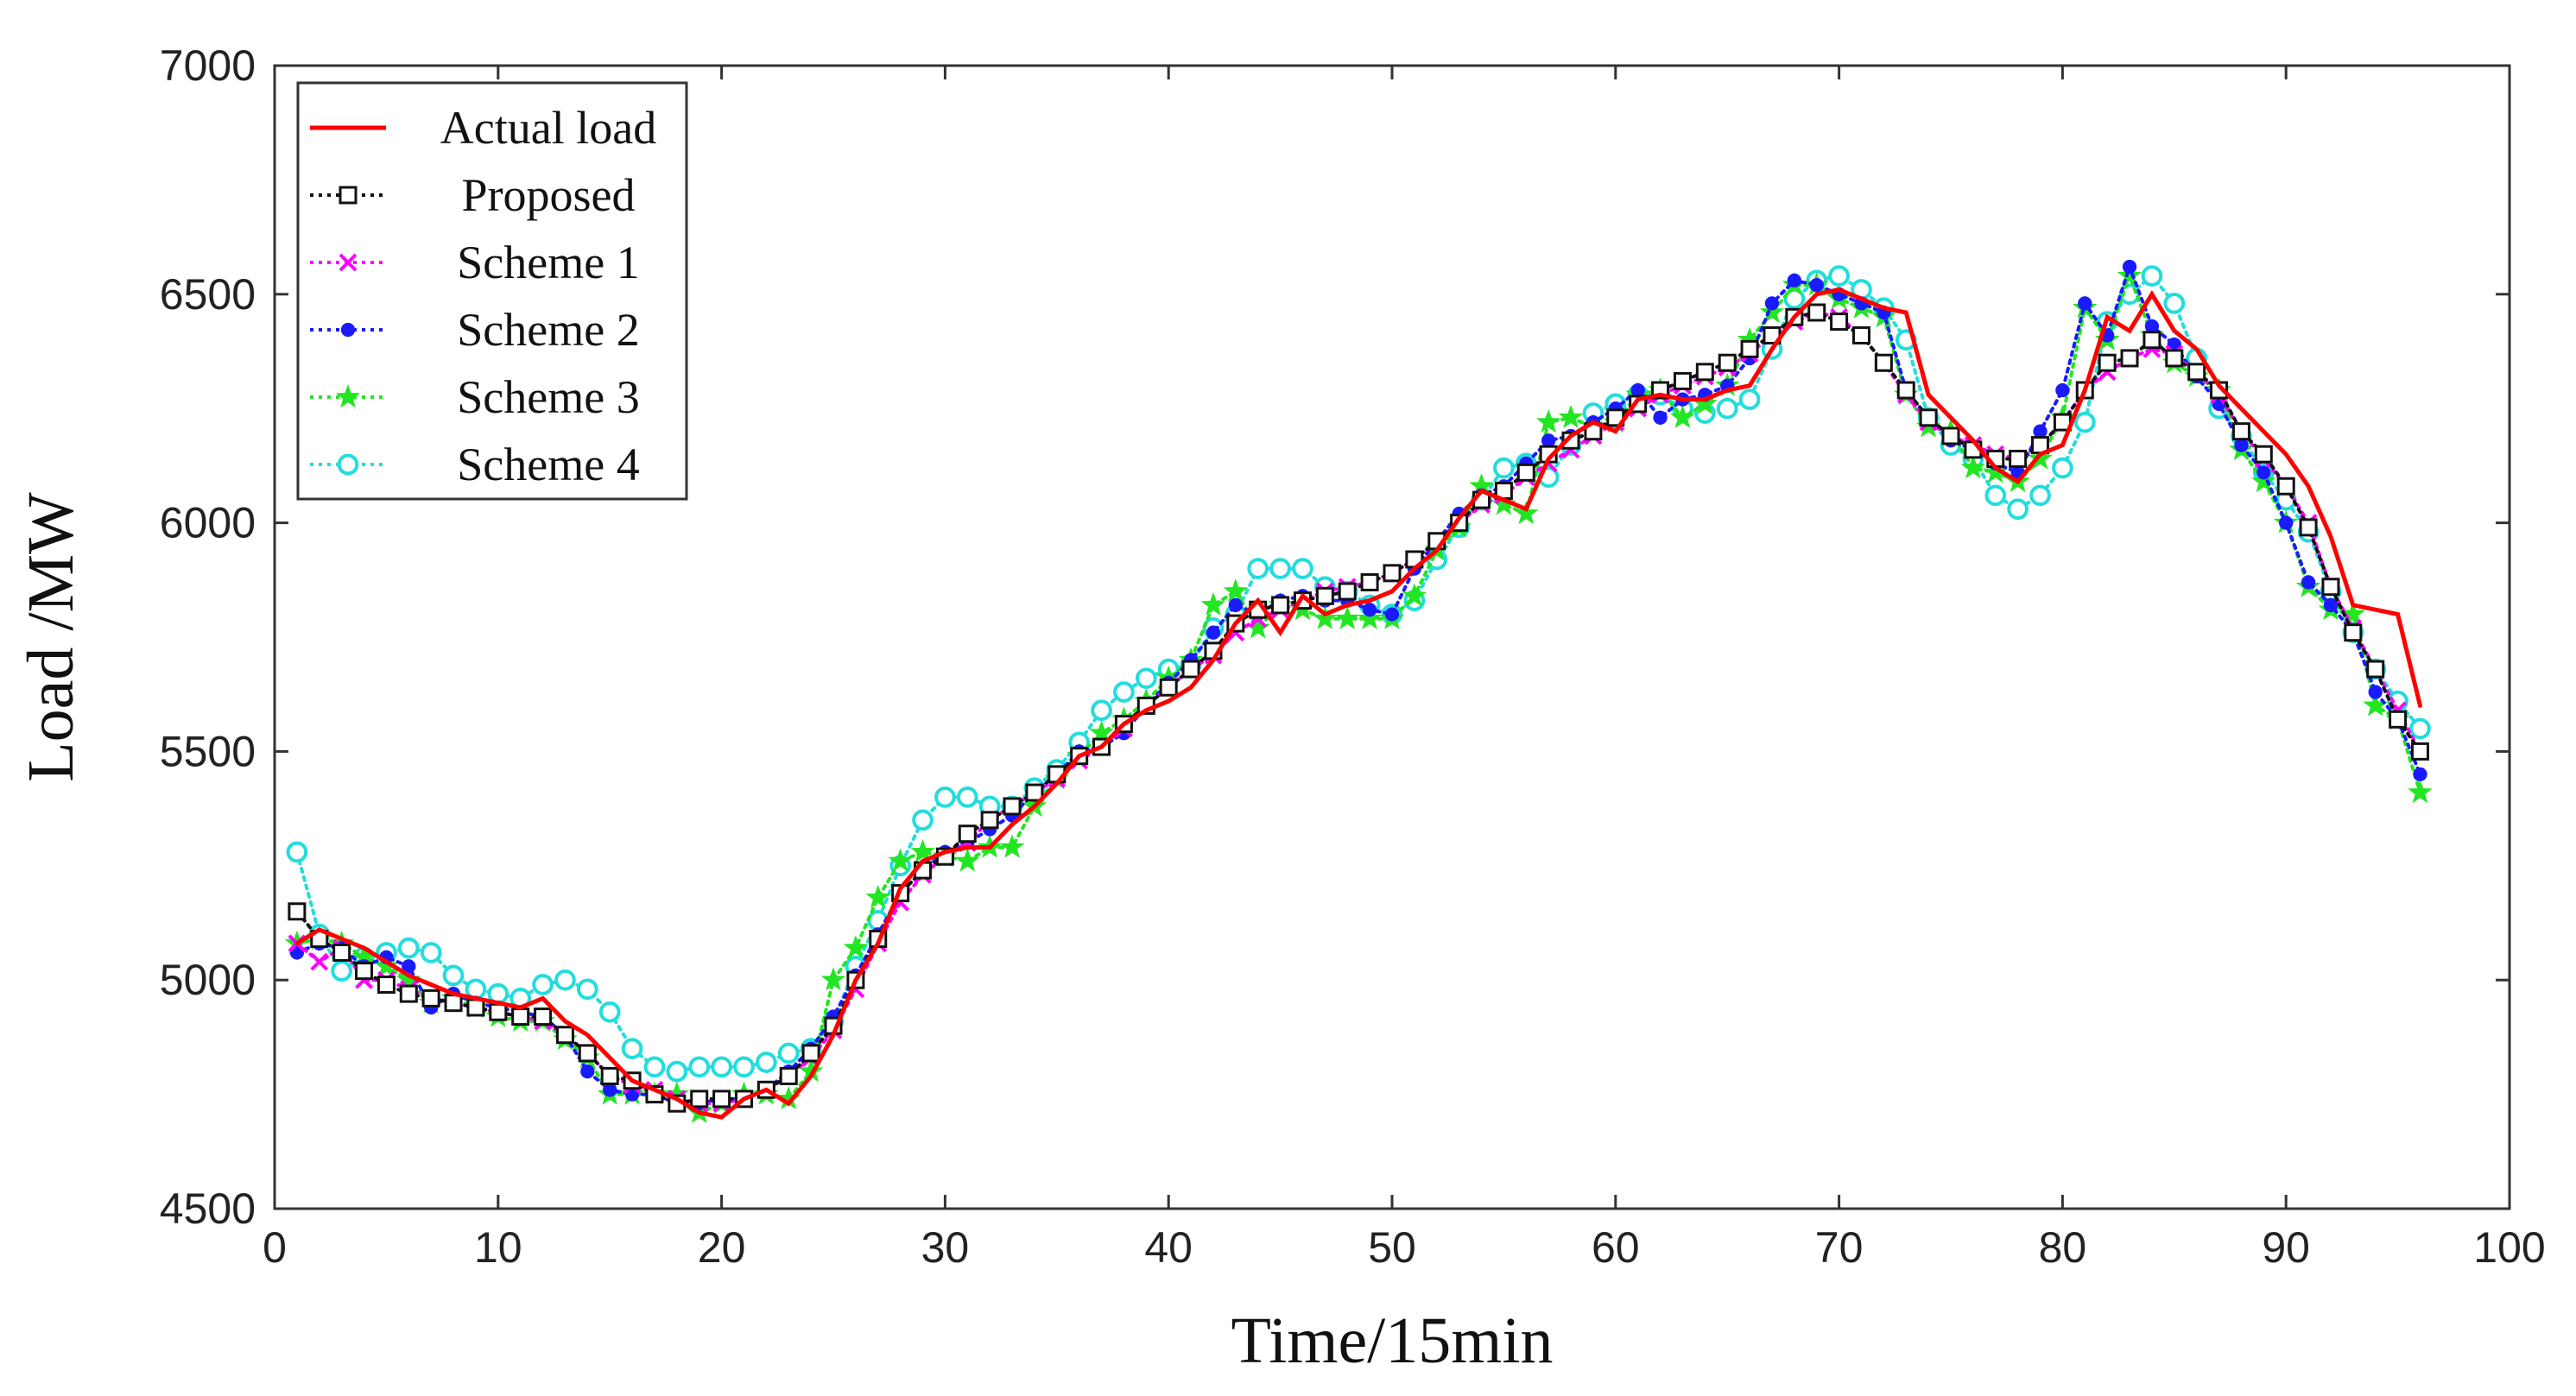  Describe the element at coordinates (1839, 1247) in the screenshot. I see `x-tick-label: 70` at that location.